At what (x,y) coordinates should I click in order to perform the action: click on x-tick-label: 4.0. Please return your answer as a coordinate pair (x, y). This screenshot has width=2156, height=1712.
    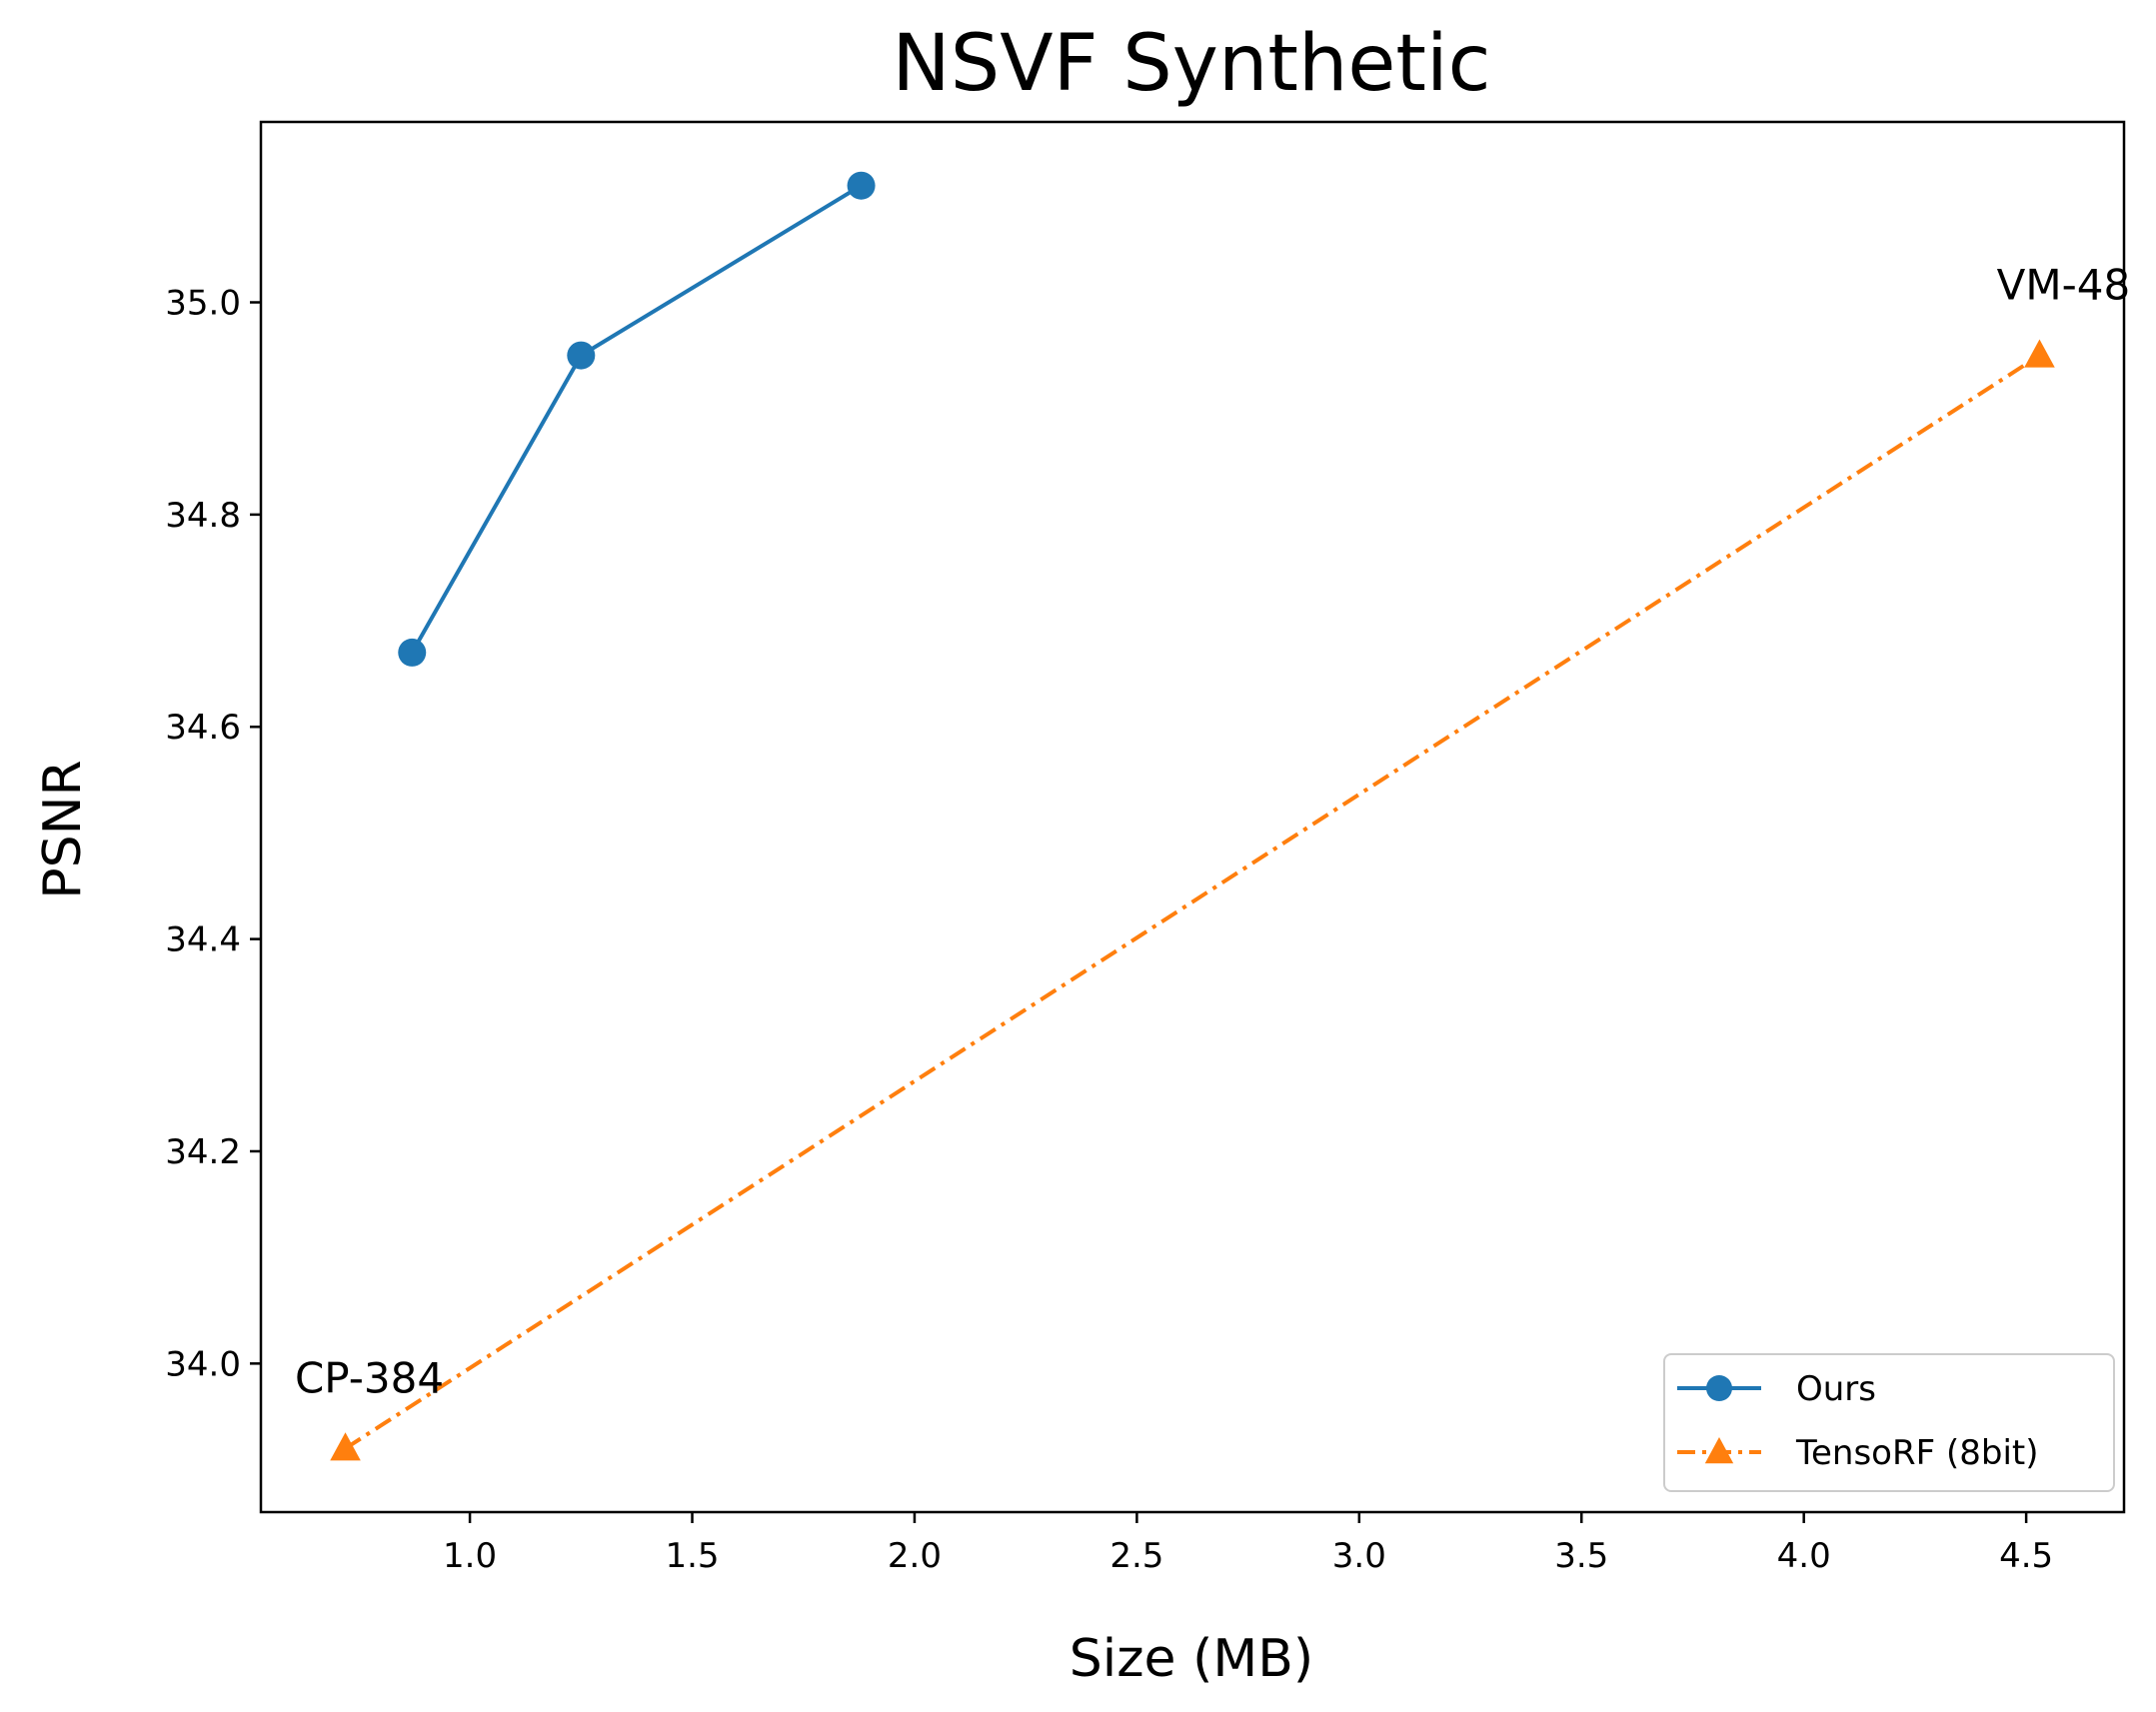
    Looking at the image, I should click on (1804, 1556).